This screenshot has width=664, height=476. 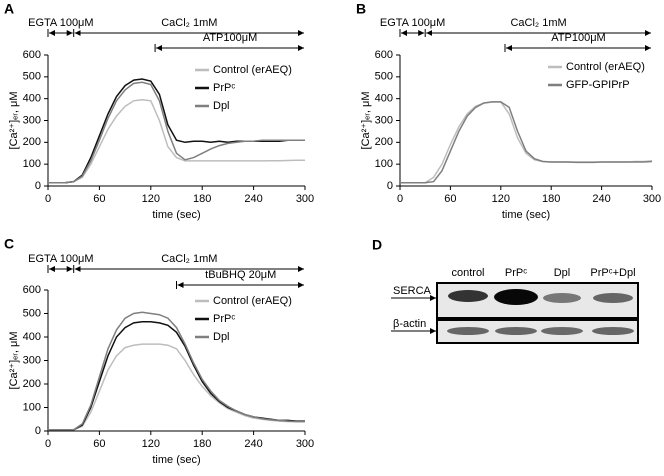 I want to click on stimulus-label: tBuBHQ 20μM, so click(x=240, y=275).